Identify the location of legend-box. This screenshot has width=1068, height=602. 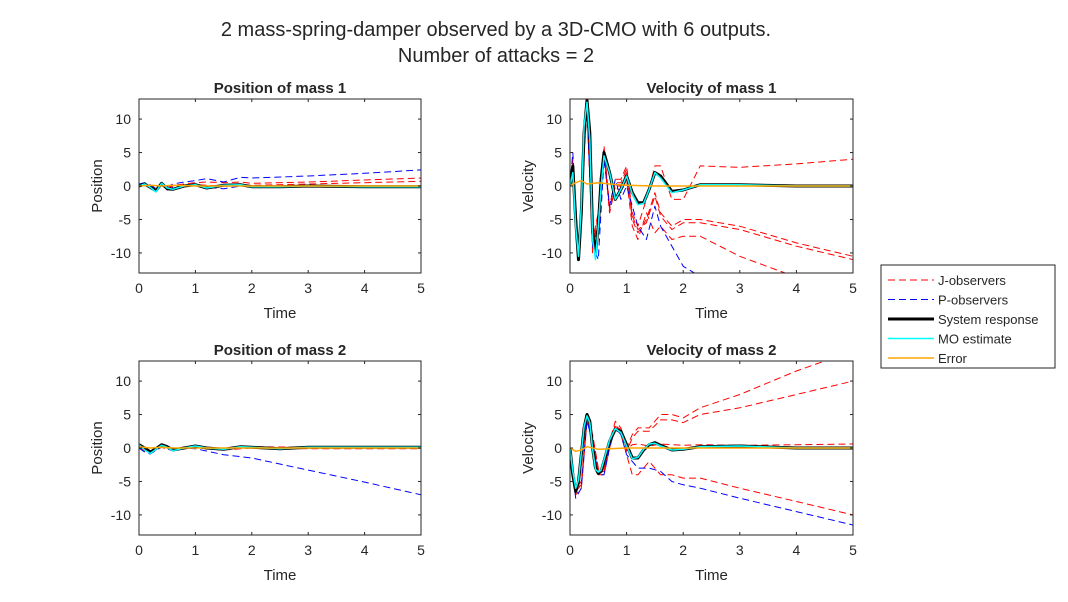
(968, 316).